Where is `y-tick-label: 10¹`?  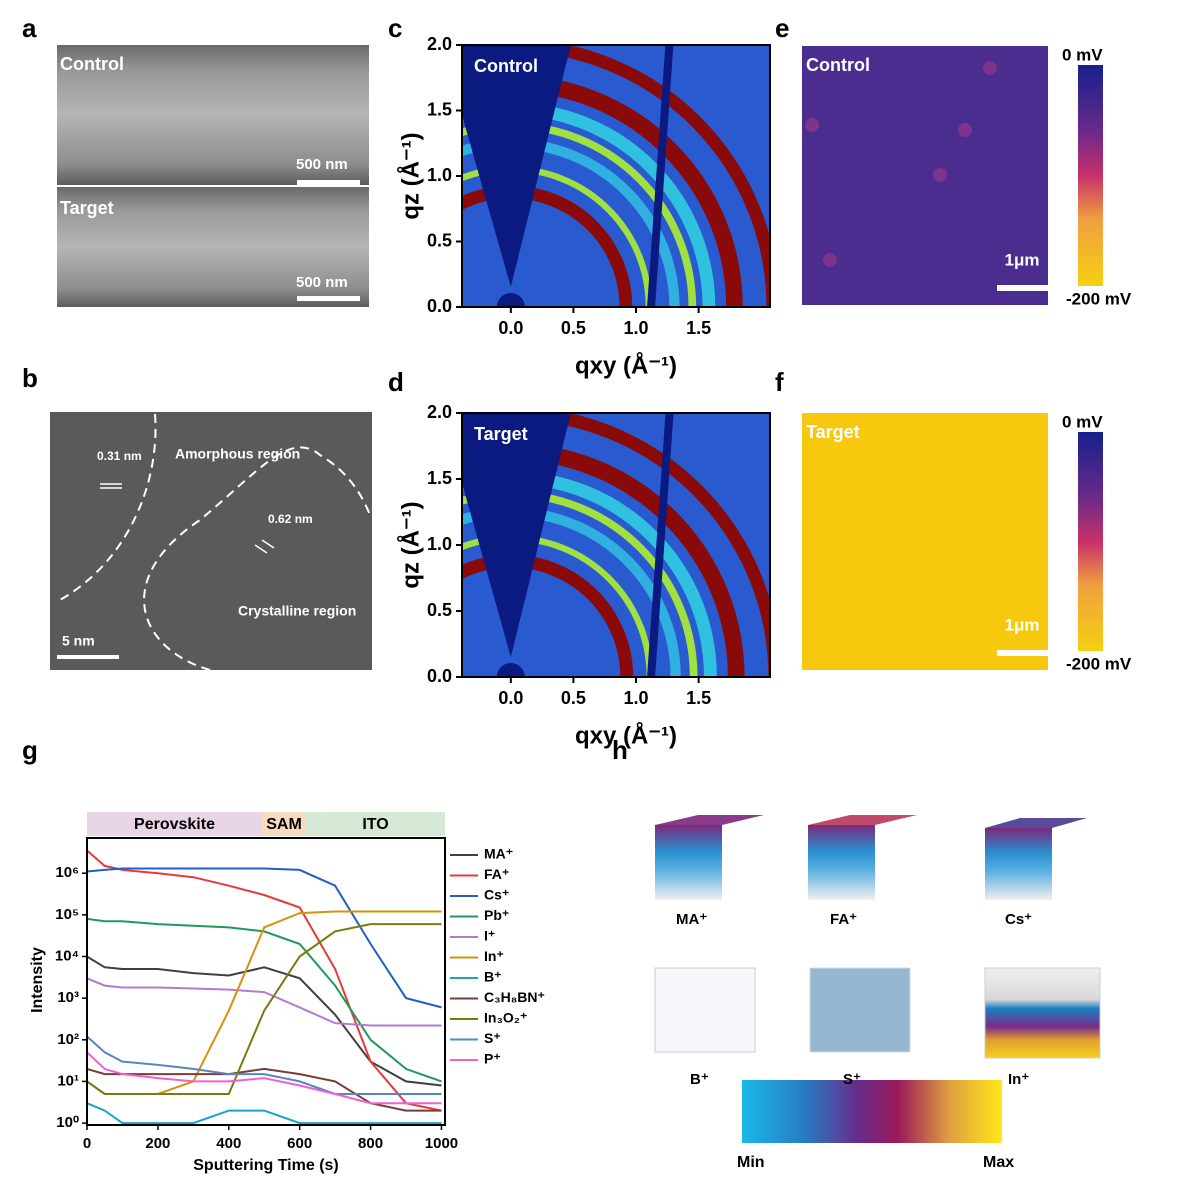
y-tick-label: 10¹ is located at coordinates (68, 1080).